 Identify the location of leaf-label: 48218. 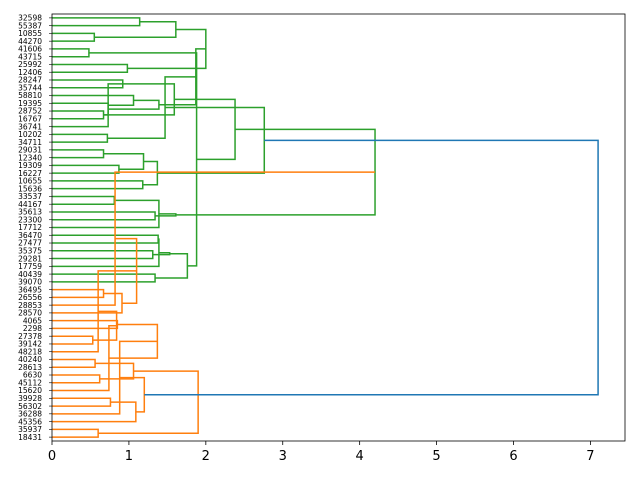
(30, 351).